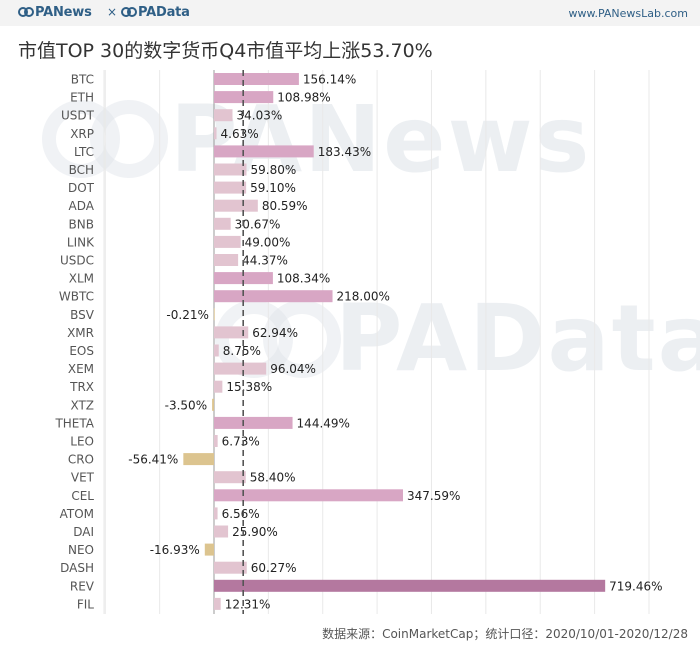  What do you see at coordinates (153, 460) in the screenshot?
I see `data-label: -56.41%` at bounding box center [153, 460].